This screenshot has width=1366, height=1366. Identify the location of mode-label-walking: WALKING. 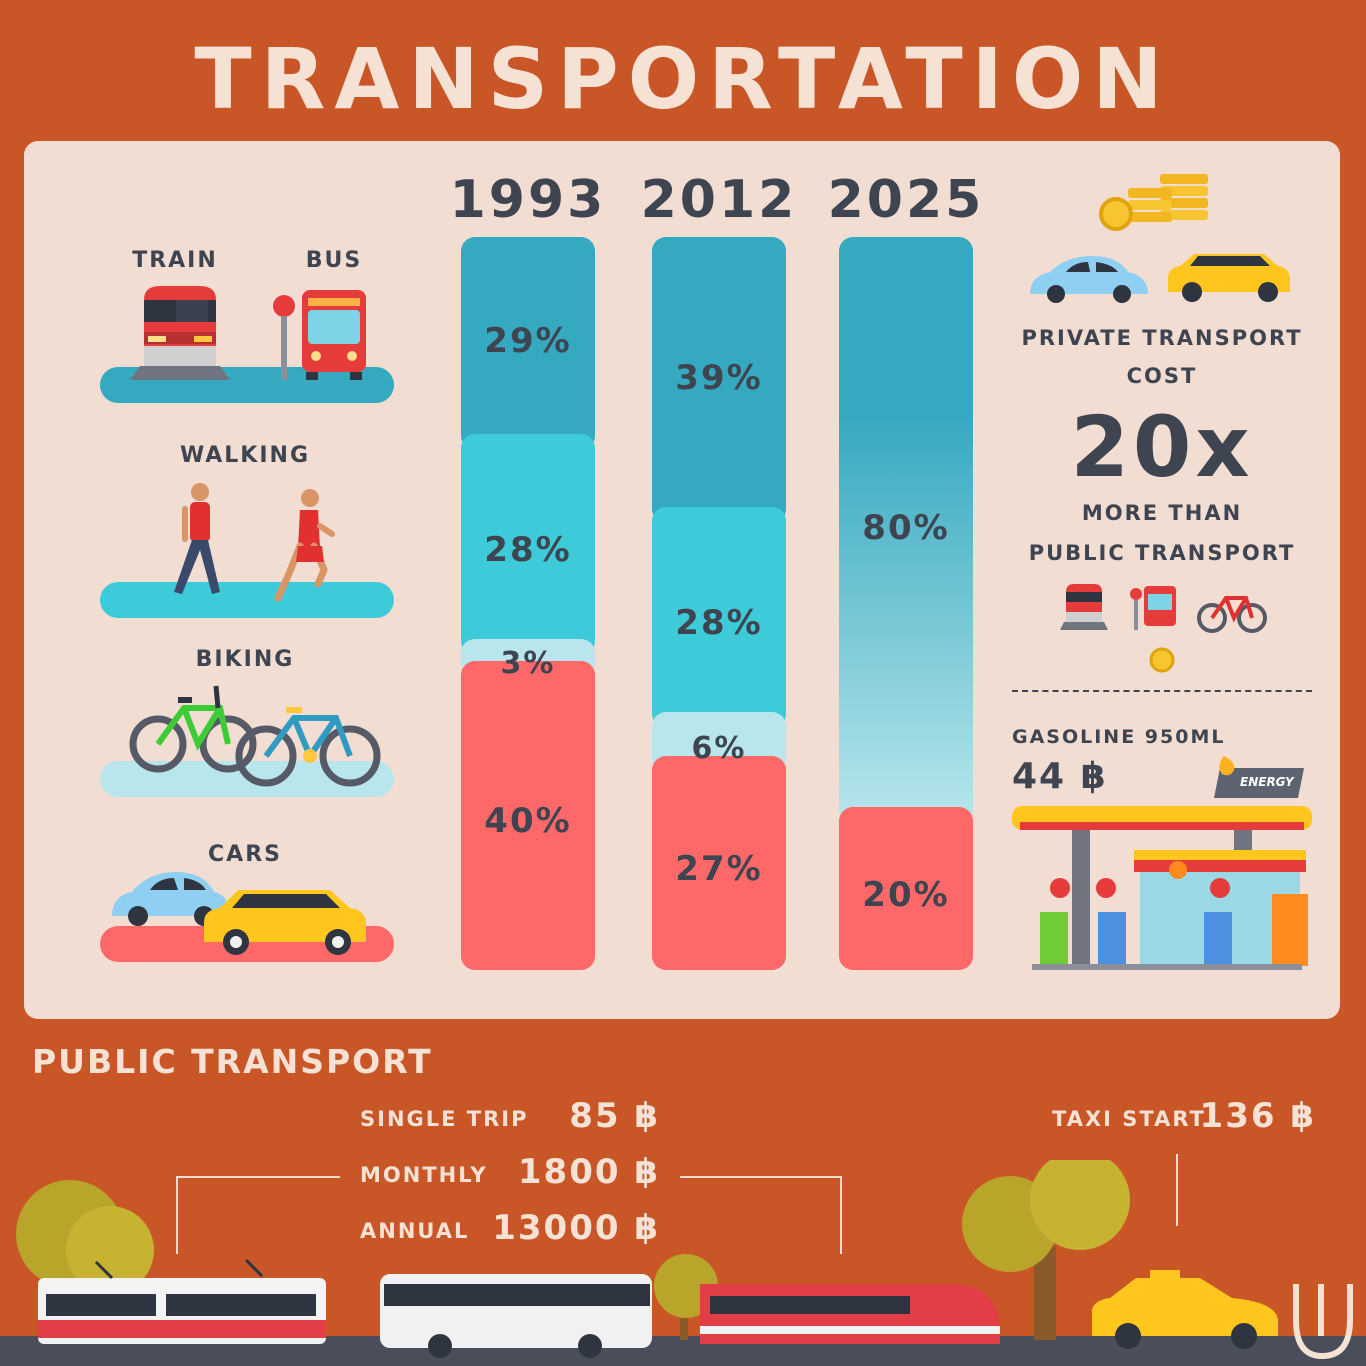
(245, 455).